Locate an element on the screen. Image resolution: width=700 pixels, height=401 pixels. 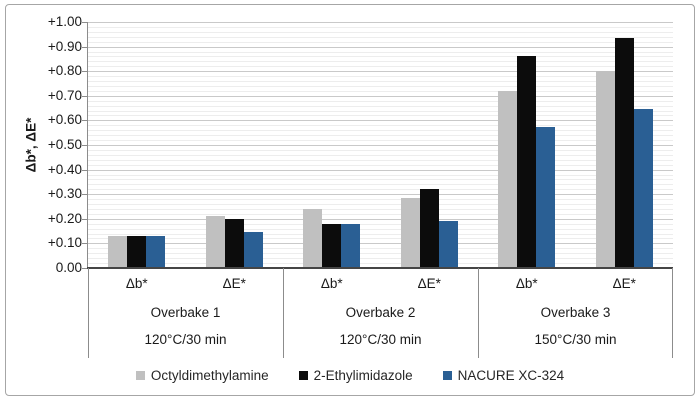
group-condition-label: 120°C/30 min is located at coordinates (185, 339).